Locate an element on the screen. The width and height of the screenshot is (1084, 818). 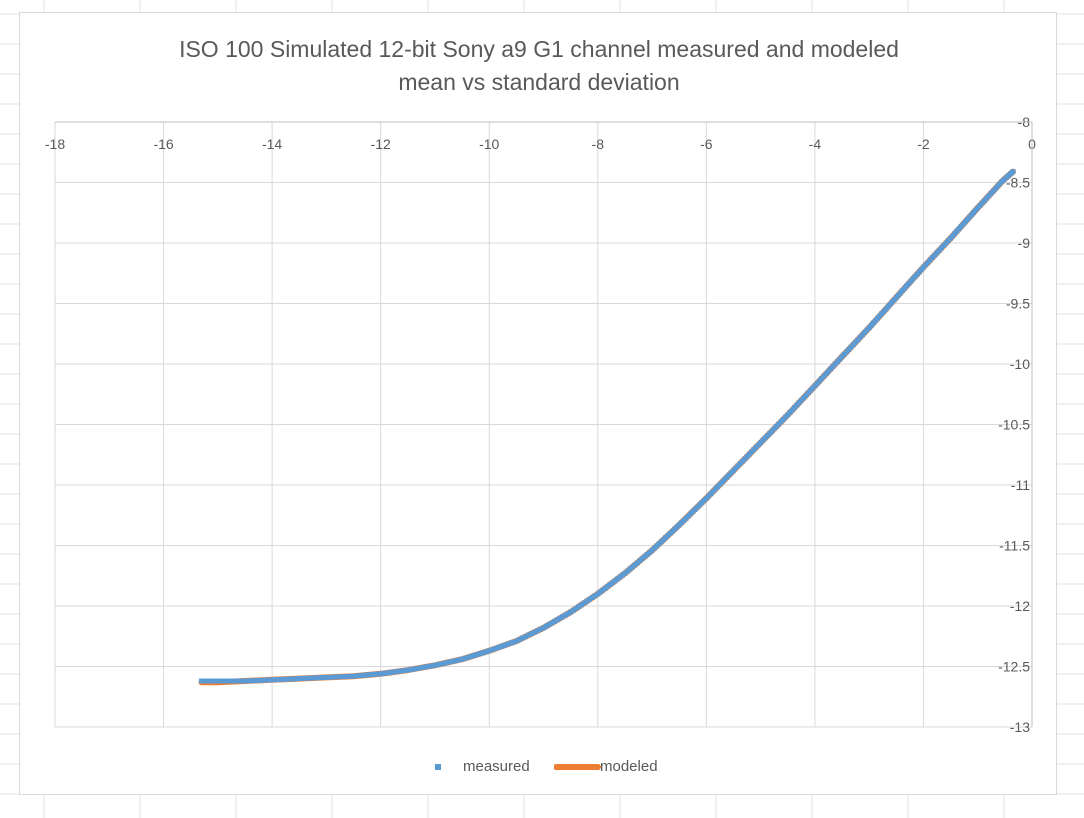
y-tick-label: -9.5 is located at coordinates (1018, 304).